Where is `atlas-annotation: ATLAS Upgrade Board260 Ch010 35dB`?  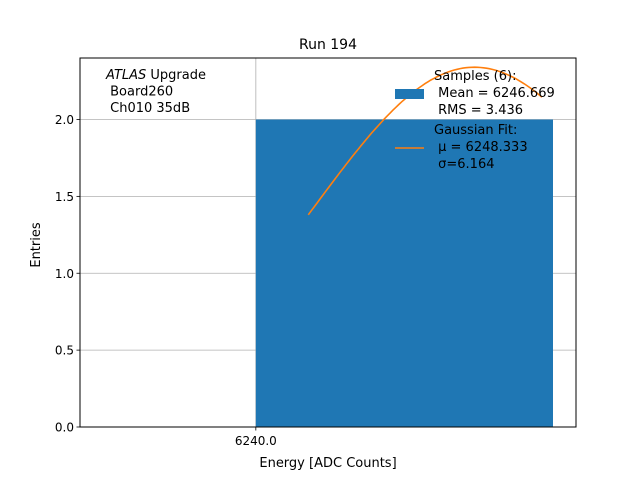 atlas-annotation: ATLAS Upgrade Board260 Ch010 35dB is located at coordinates (155, 92).